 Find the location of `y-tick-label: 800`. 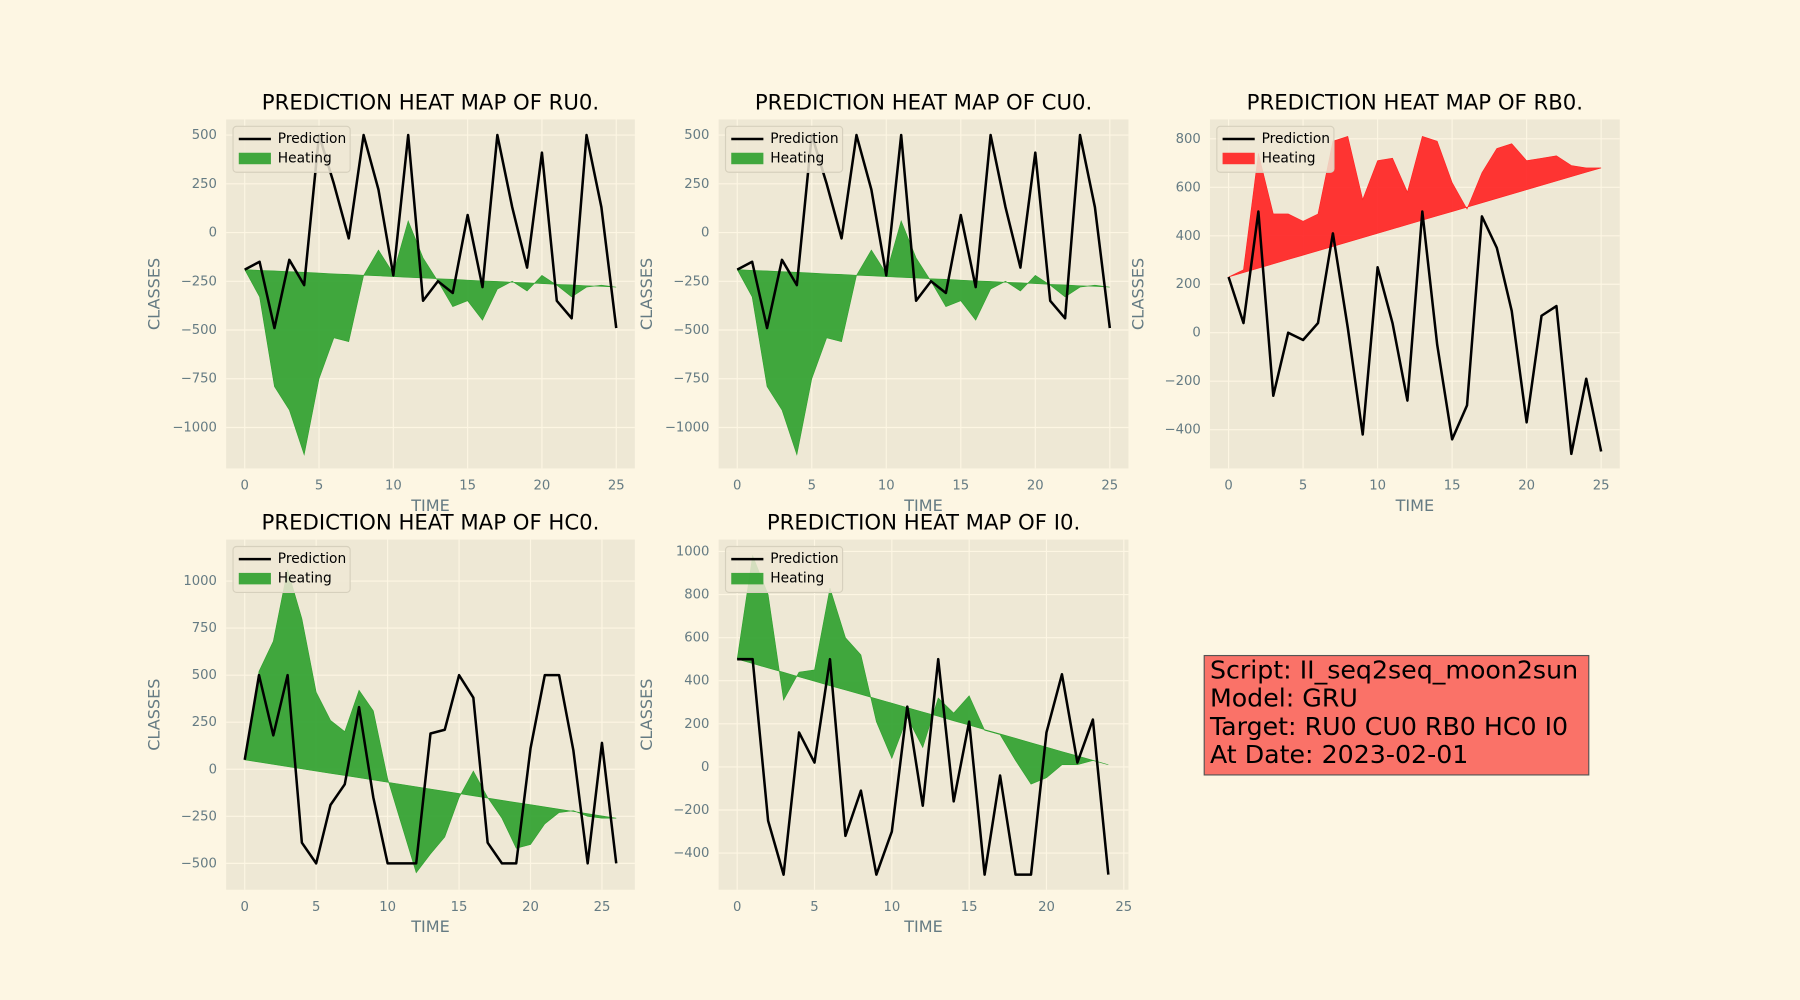

y-tick-label: 800 is located at coordinates (1188, 139).